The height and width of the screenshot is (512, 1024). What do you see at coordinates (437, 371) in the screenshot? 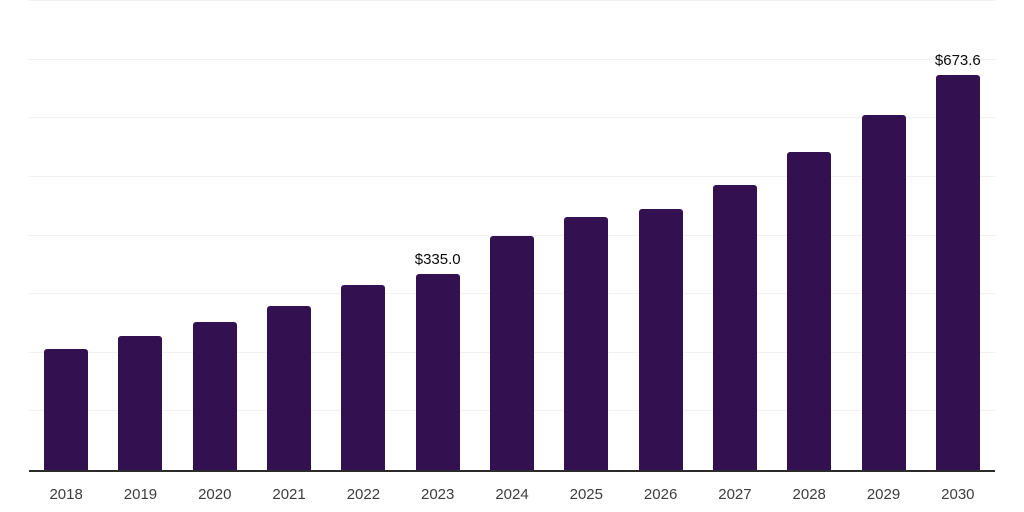
I see `bar-2023` at bounding box center [437, 371].